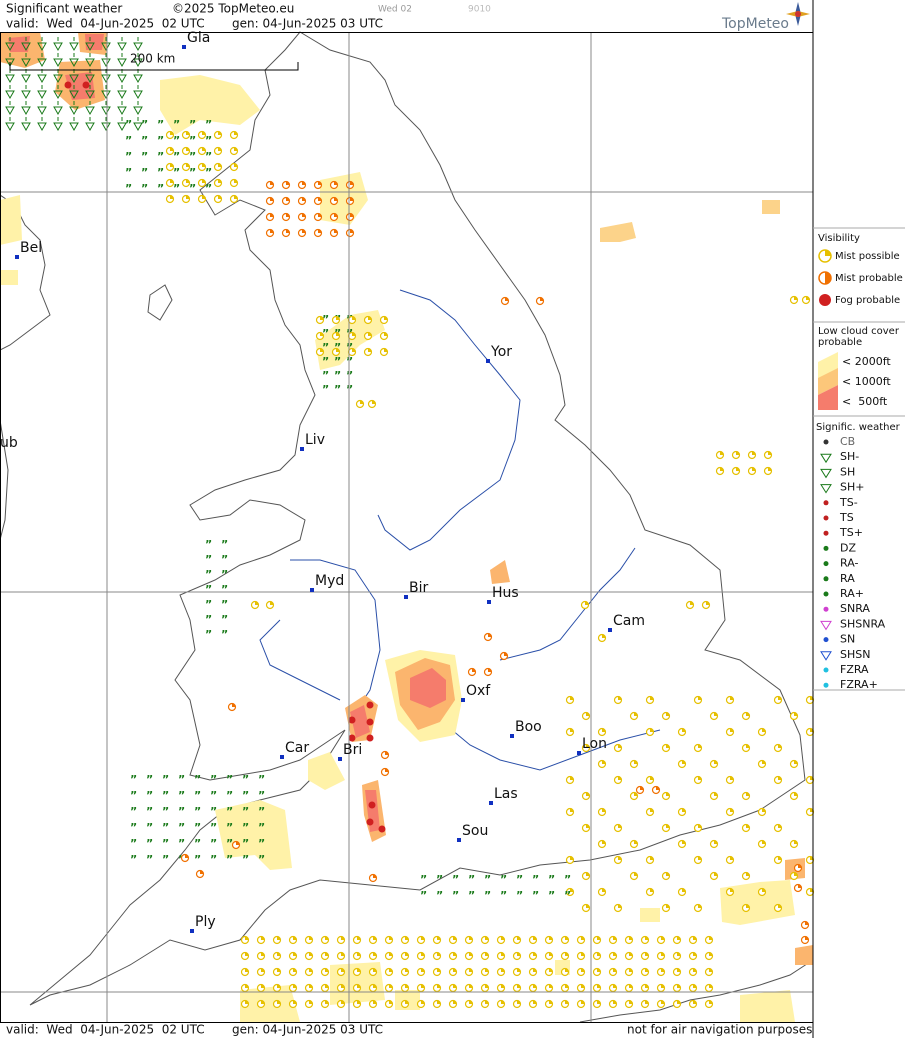 The height and width of the screenshot is (1038, 905). What do you see at coordinates (395, 10) in the screenshot?
I see `day-code: Wed 02` at bounding box center [395, 10].